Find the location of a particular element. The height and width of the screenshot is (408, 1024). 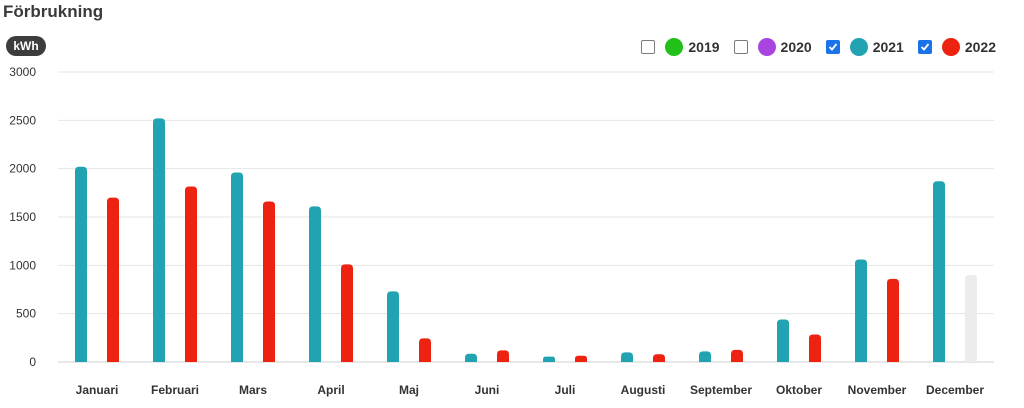

y-tick-label: 500 is located at coordinates (26, 314).